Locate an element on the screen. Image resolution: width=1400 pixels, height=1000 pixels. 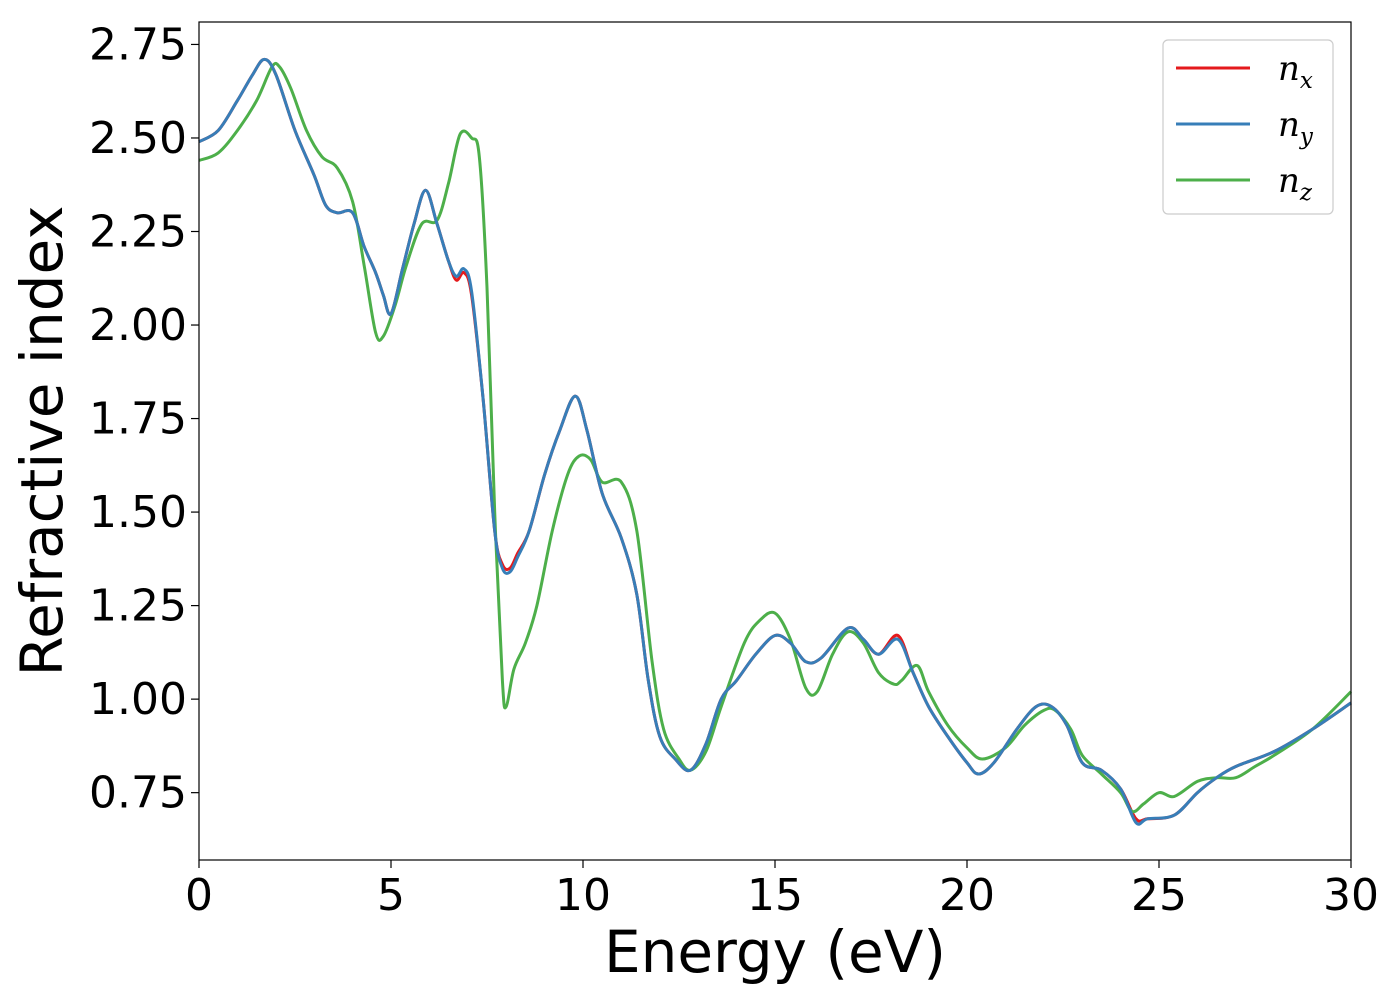
legend-box is located at coordinates (1248, 127).